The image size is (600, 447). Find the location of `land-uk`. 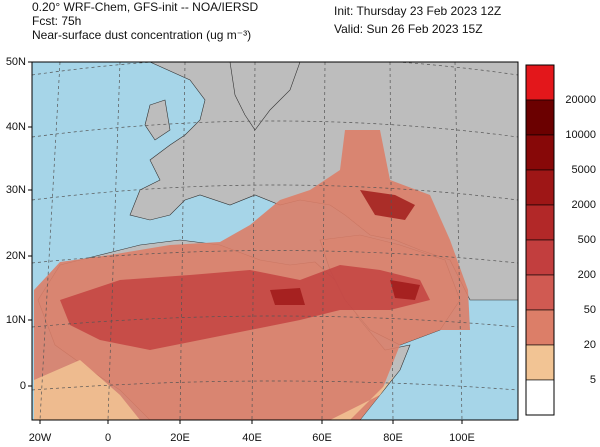

land-uk is located at coordinates (157, 120).